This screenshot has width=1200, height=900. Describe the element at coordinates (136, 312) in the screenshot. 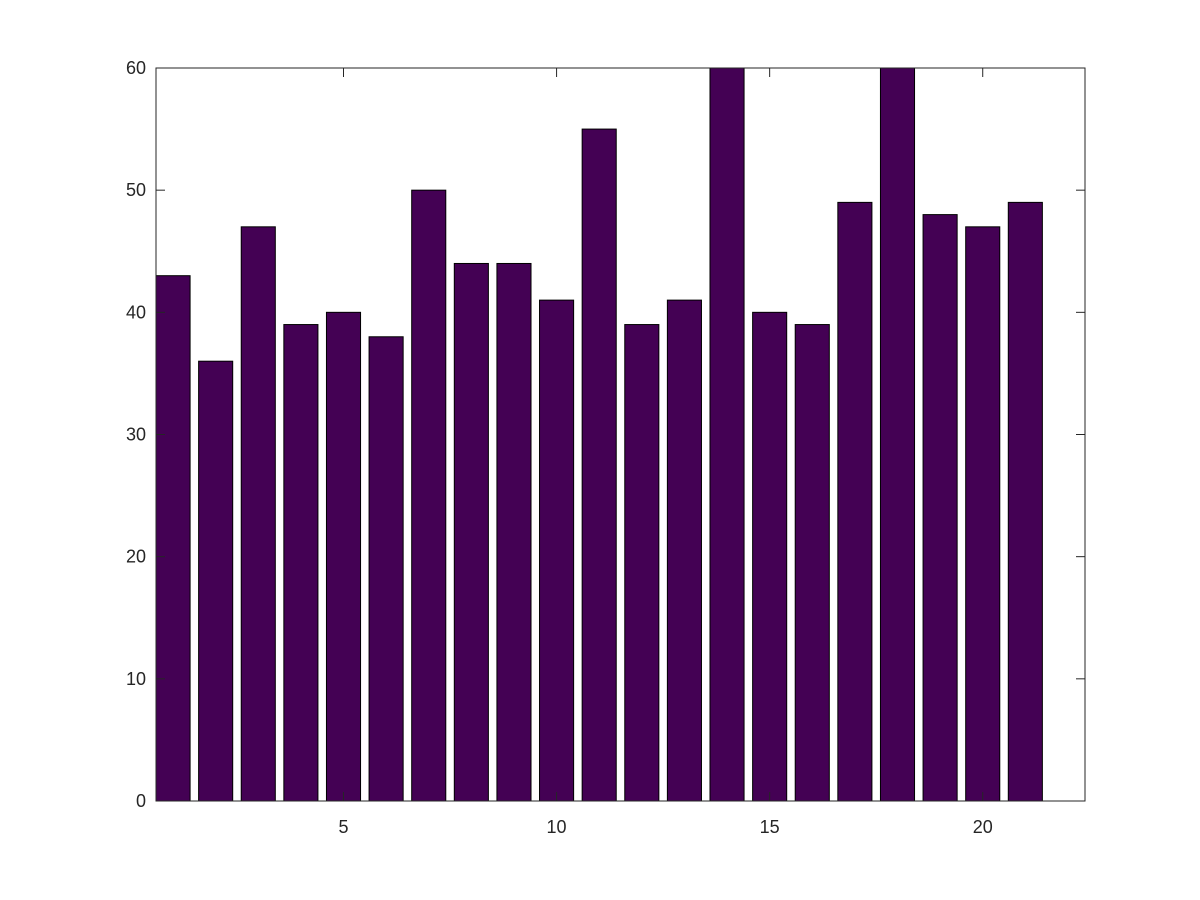

I see `y-tick-label-40: 40` at that location.